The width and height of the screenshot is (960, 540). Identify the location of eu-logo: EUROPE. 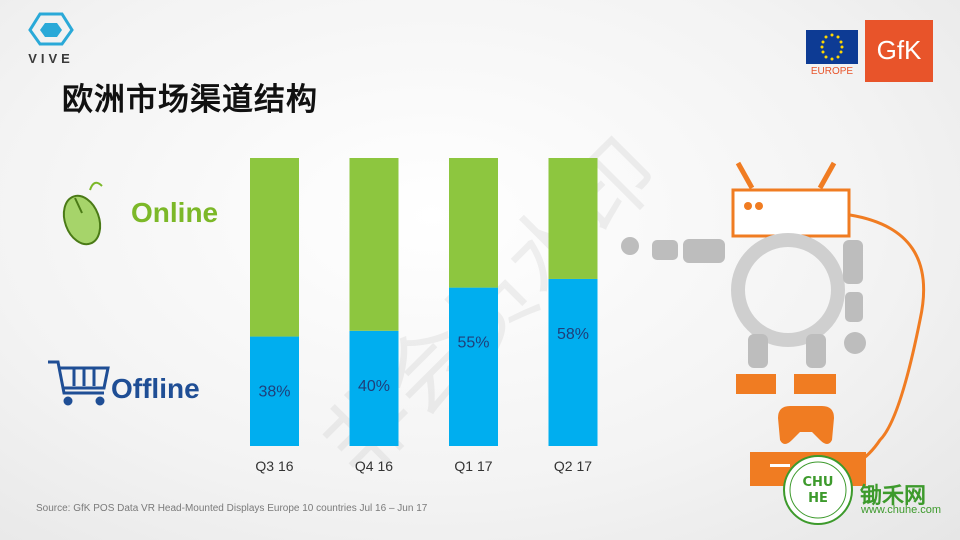
(832, 55).